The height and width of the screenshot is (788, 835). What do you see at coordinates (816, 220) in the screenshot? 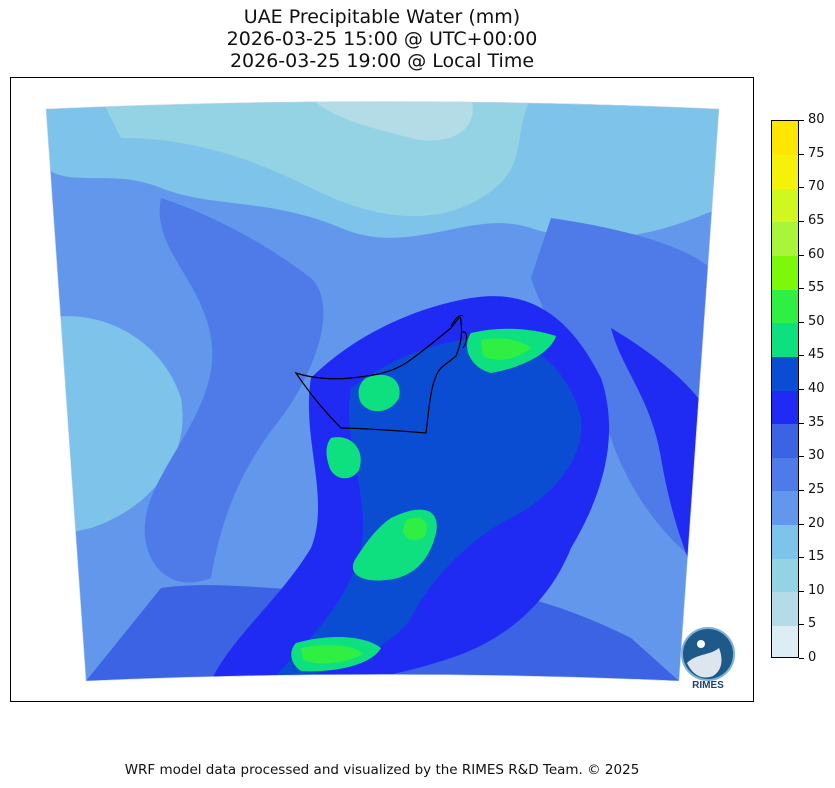
I see `colorbar-tick-label: 65` at bounding box center [816, 220].